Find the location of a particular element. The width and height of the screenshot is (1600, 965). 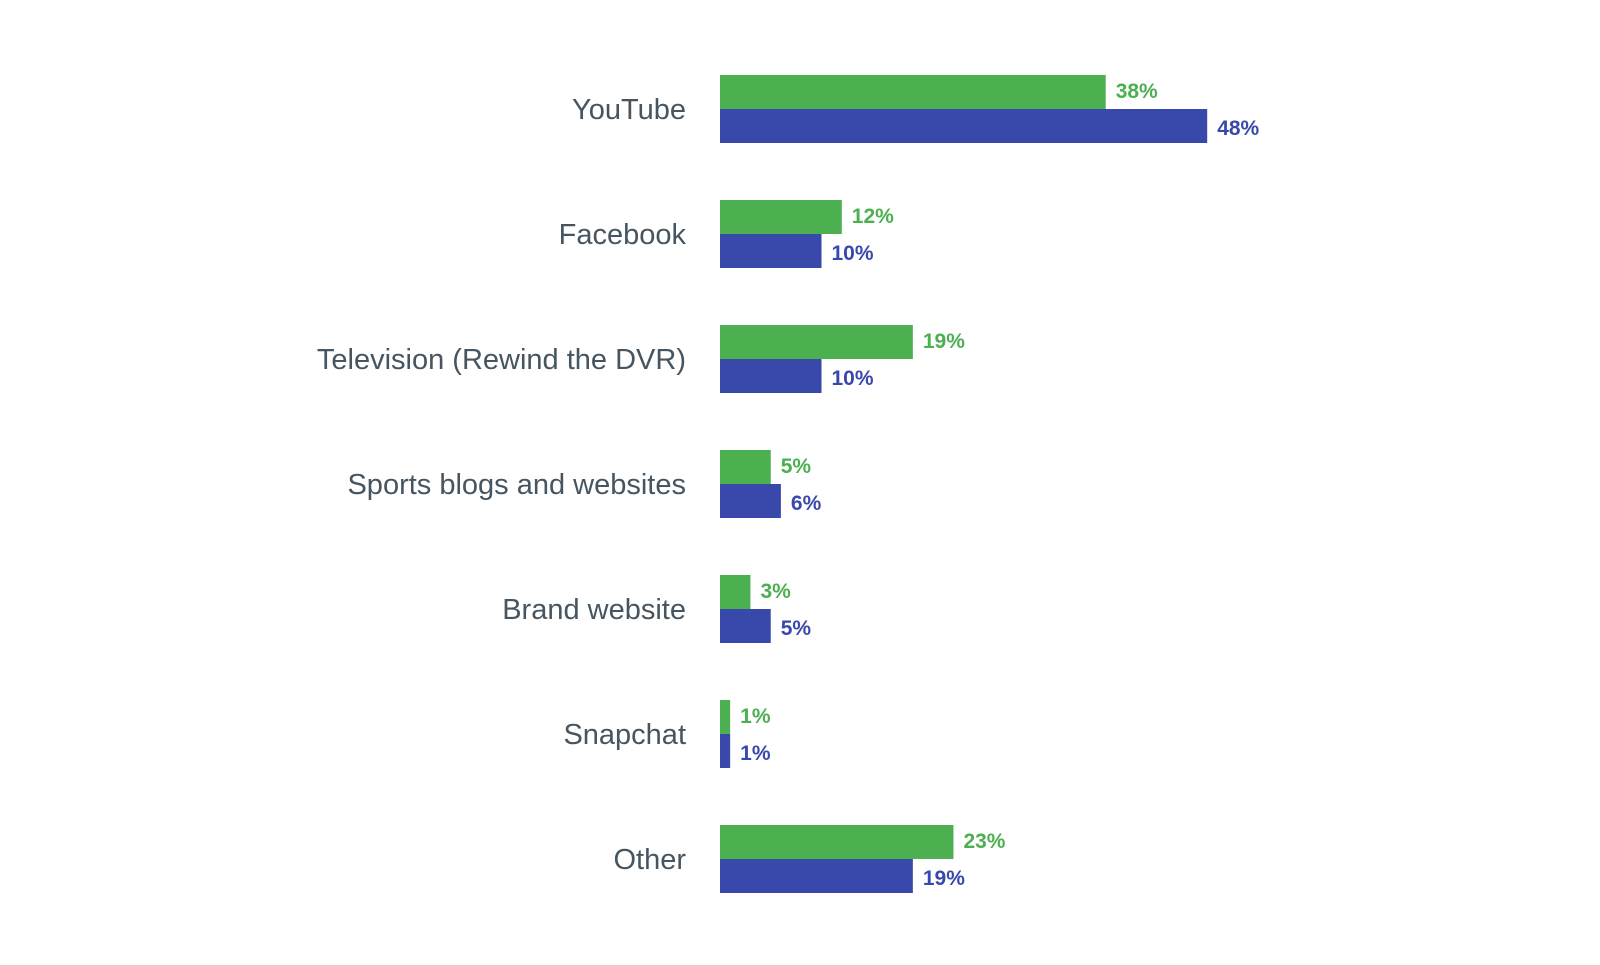

category-label: Brand website is located at coordinates (594, 610).